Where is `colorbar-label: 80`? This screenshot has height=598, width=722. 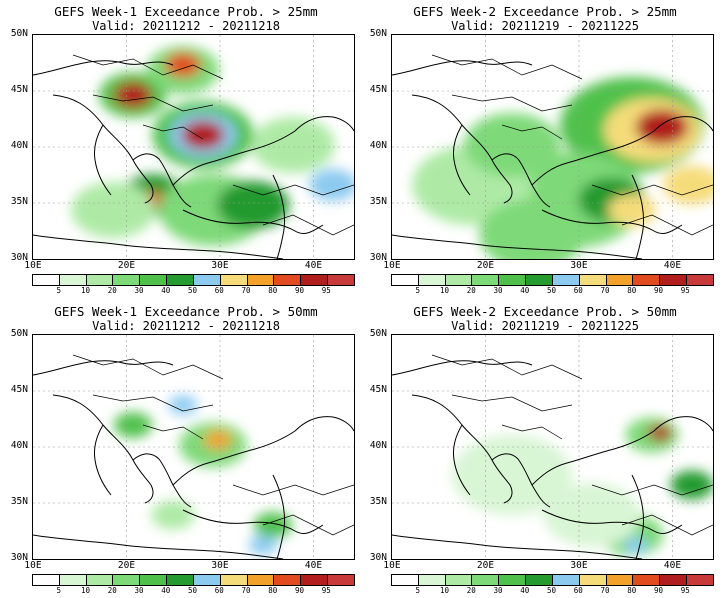
colorbar-label: 80 is located at coordinates (632, 590).